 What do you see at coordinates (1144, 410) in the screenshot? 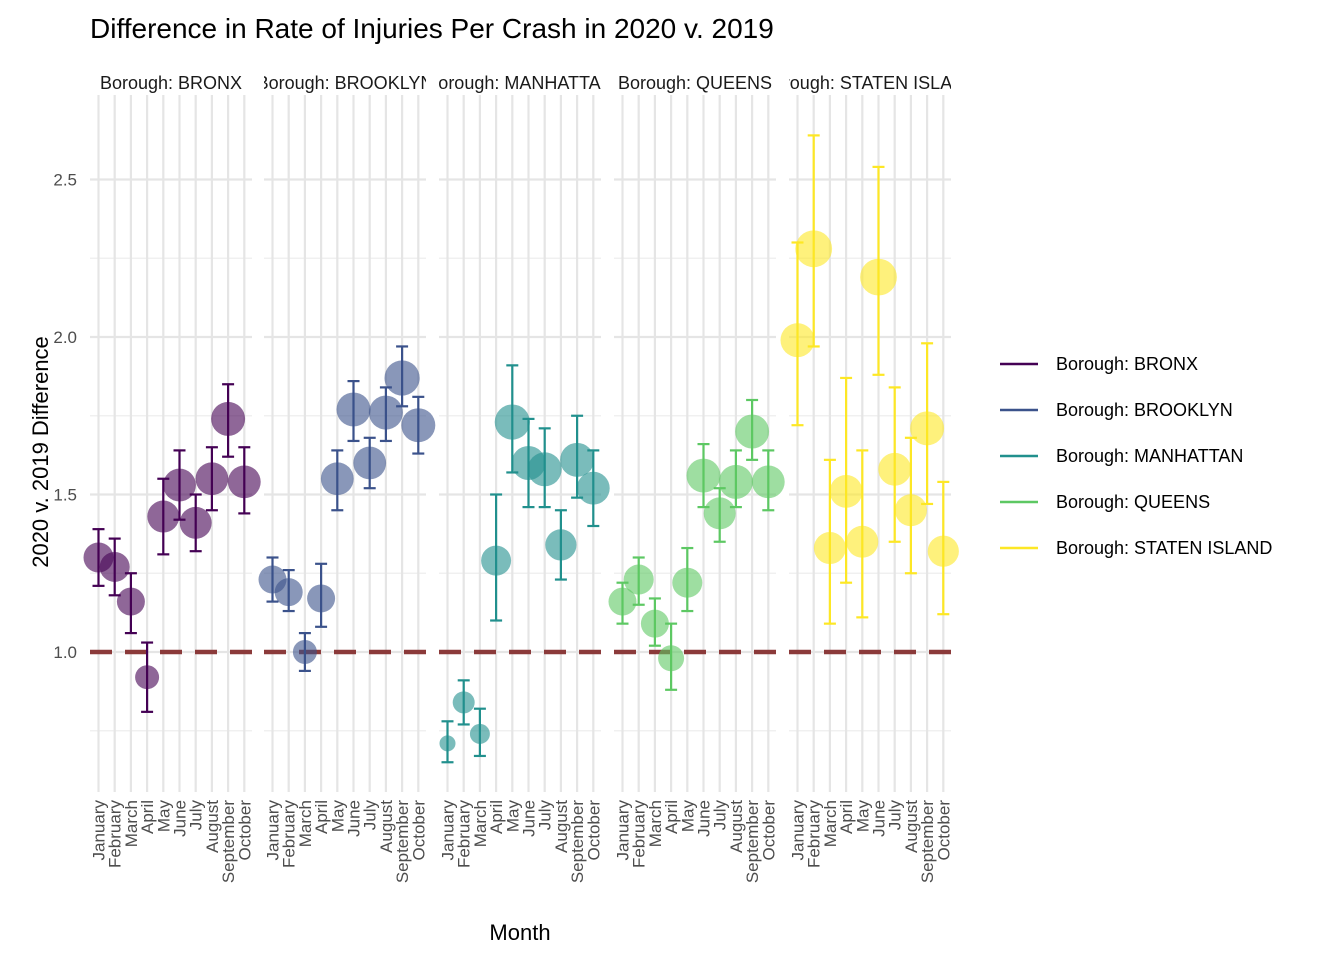
I see `legend-label: Borough: BROOKLYN` at bounding box center [1144, 410].